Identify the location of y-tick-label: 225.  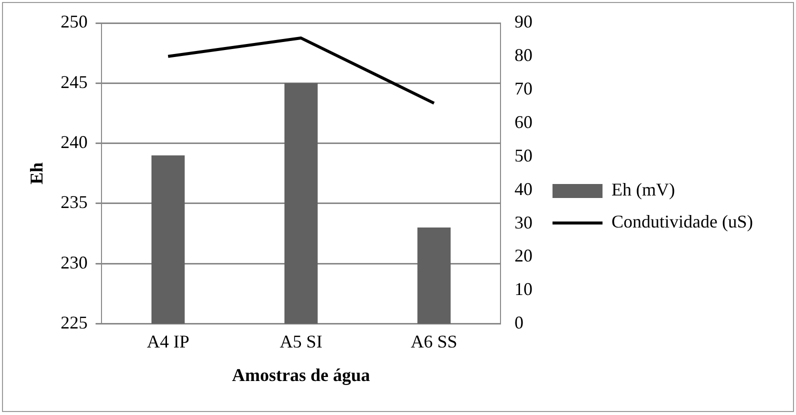
(74, 322).